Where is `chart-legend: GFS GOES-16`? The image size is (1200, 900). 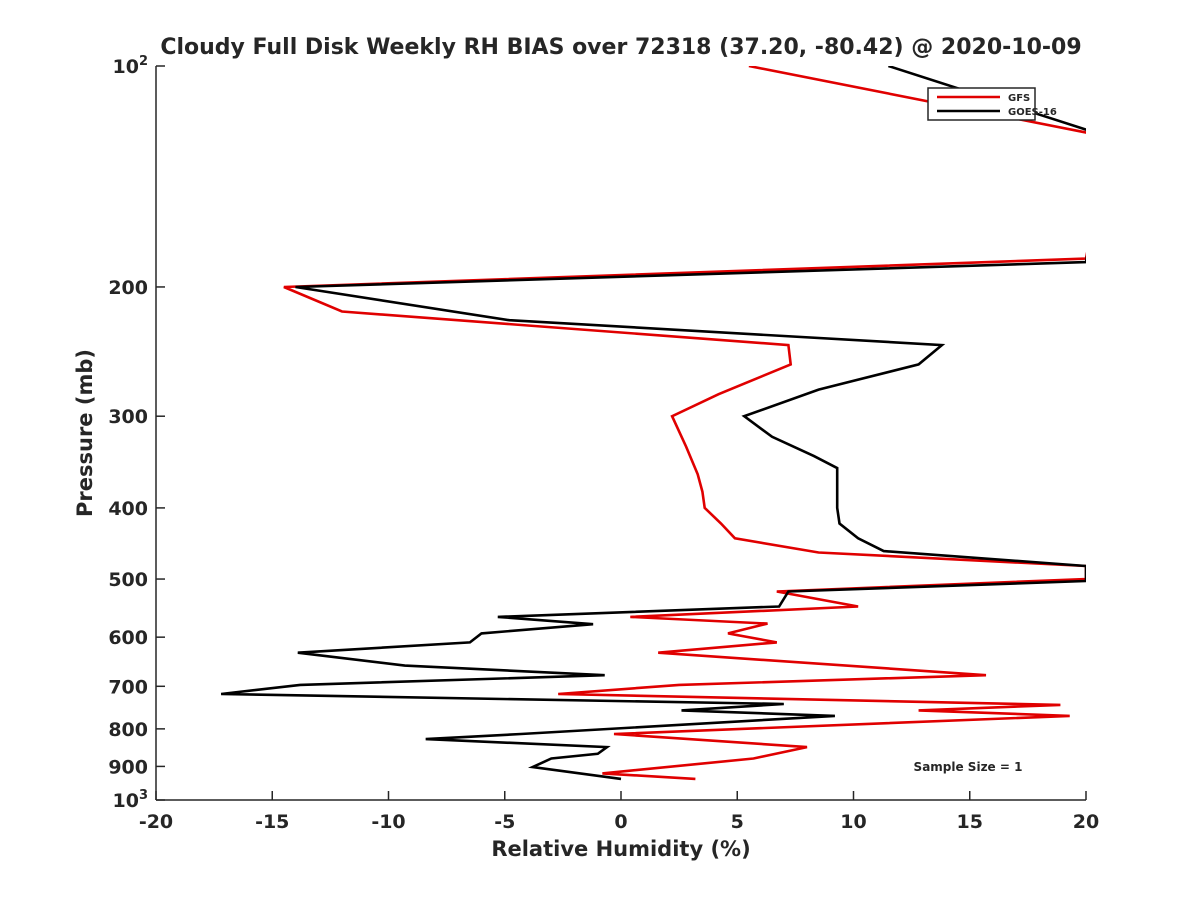
chart-legend: GFS GOES-16 is located at coordinates (992, 104).